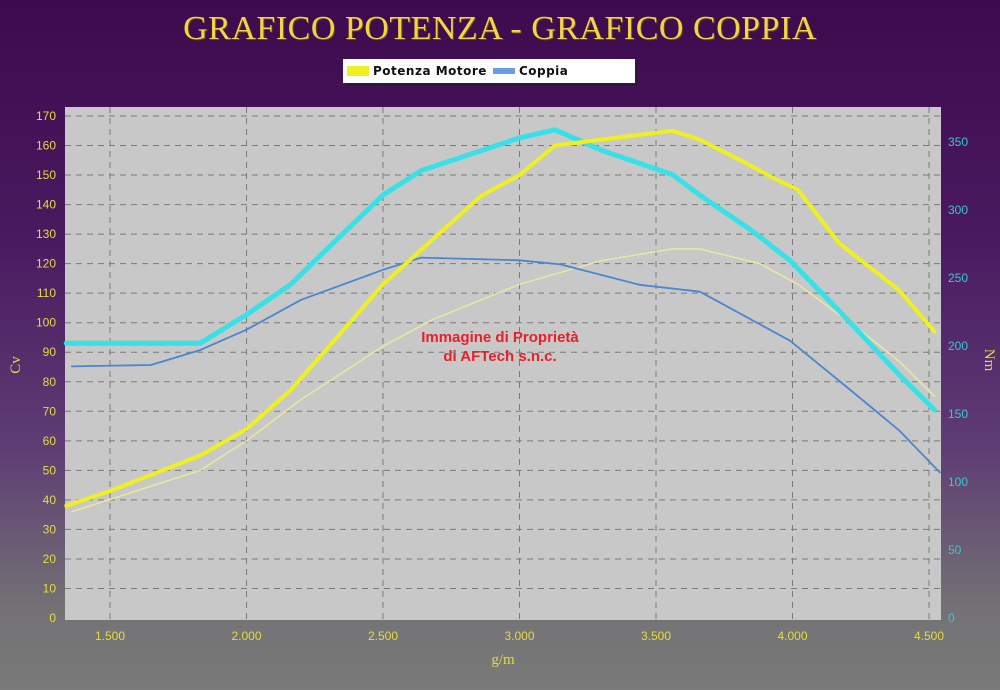 This screenshot has width=1000, height=690. I want to click on x-axis-title: g/m, so click(503, 660).